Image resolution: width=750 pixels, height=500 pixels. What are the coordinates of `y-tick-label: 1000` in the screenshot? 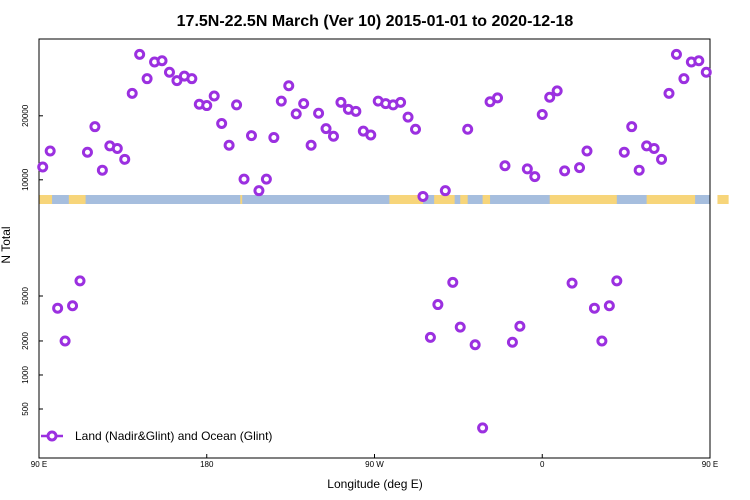 It's located at (25, 375).